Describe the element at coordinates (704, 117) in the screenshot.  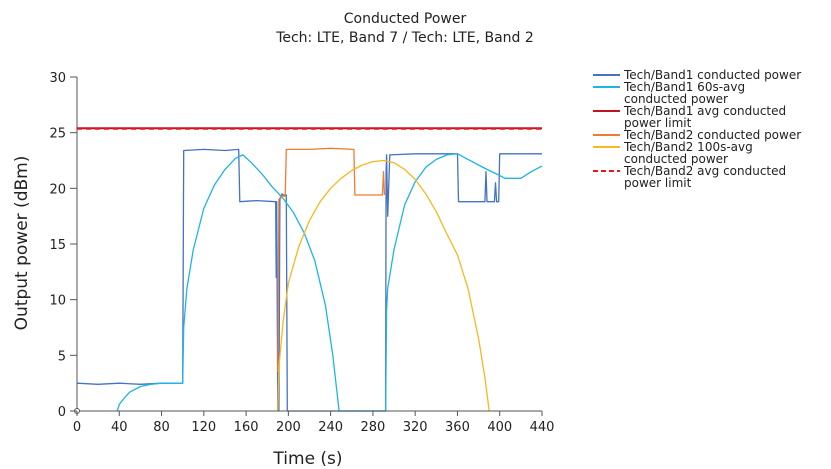
I see `legend-label-3: Tech/Band1 avg conducted power limit` at that location.